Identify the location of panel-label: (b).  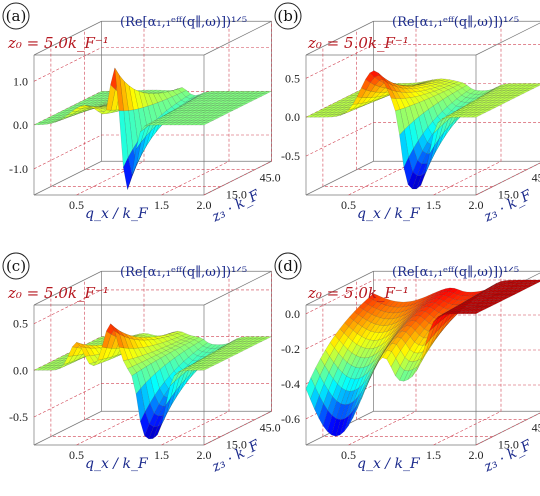
(287, 16).